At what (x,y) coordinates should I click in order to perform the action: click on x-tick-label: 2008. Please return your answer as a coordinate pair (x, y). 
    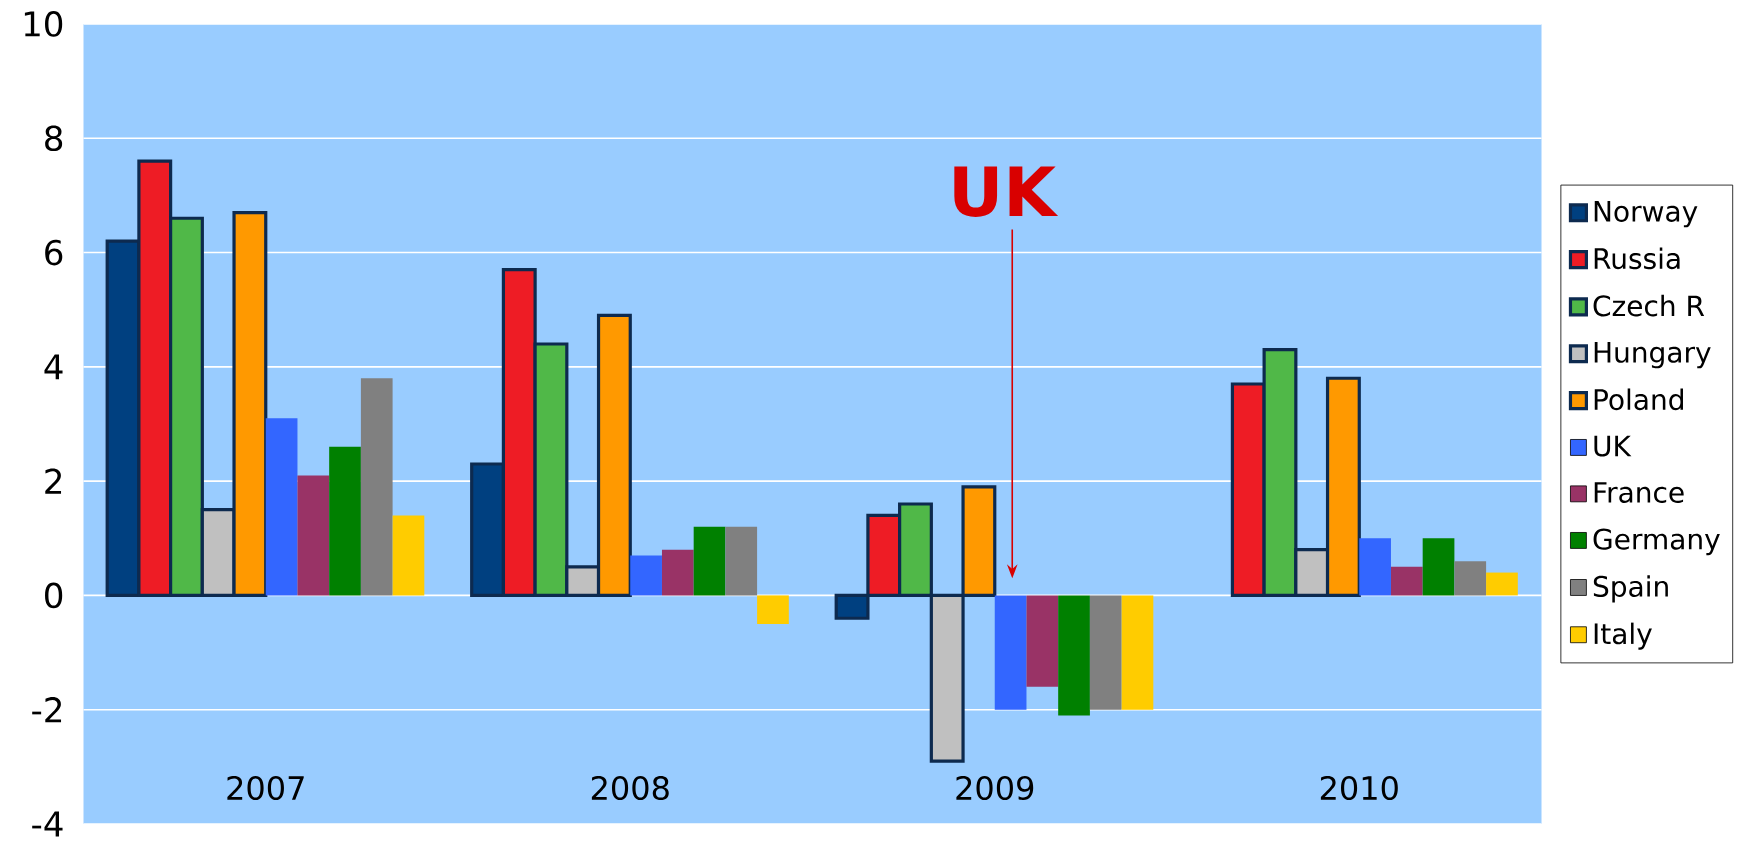
    Looking at the image, I should click on (630, 788).